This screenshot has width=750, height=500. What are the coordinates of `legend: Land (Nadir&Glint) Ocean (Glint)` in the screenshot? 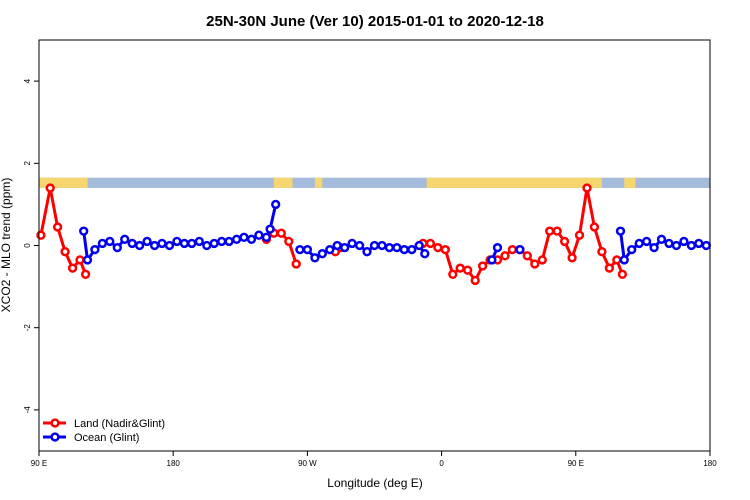 It's located at (104, 431).